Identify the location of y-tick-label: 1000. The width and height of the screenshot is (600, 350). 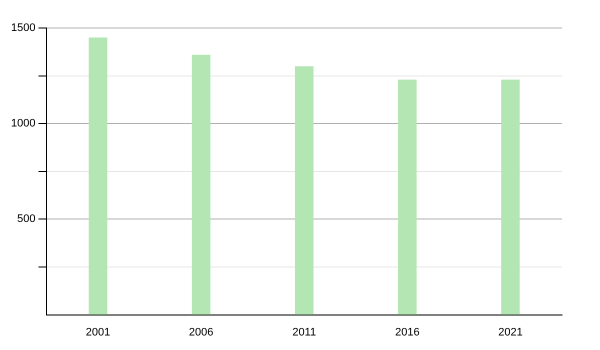
(23, 124).